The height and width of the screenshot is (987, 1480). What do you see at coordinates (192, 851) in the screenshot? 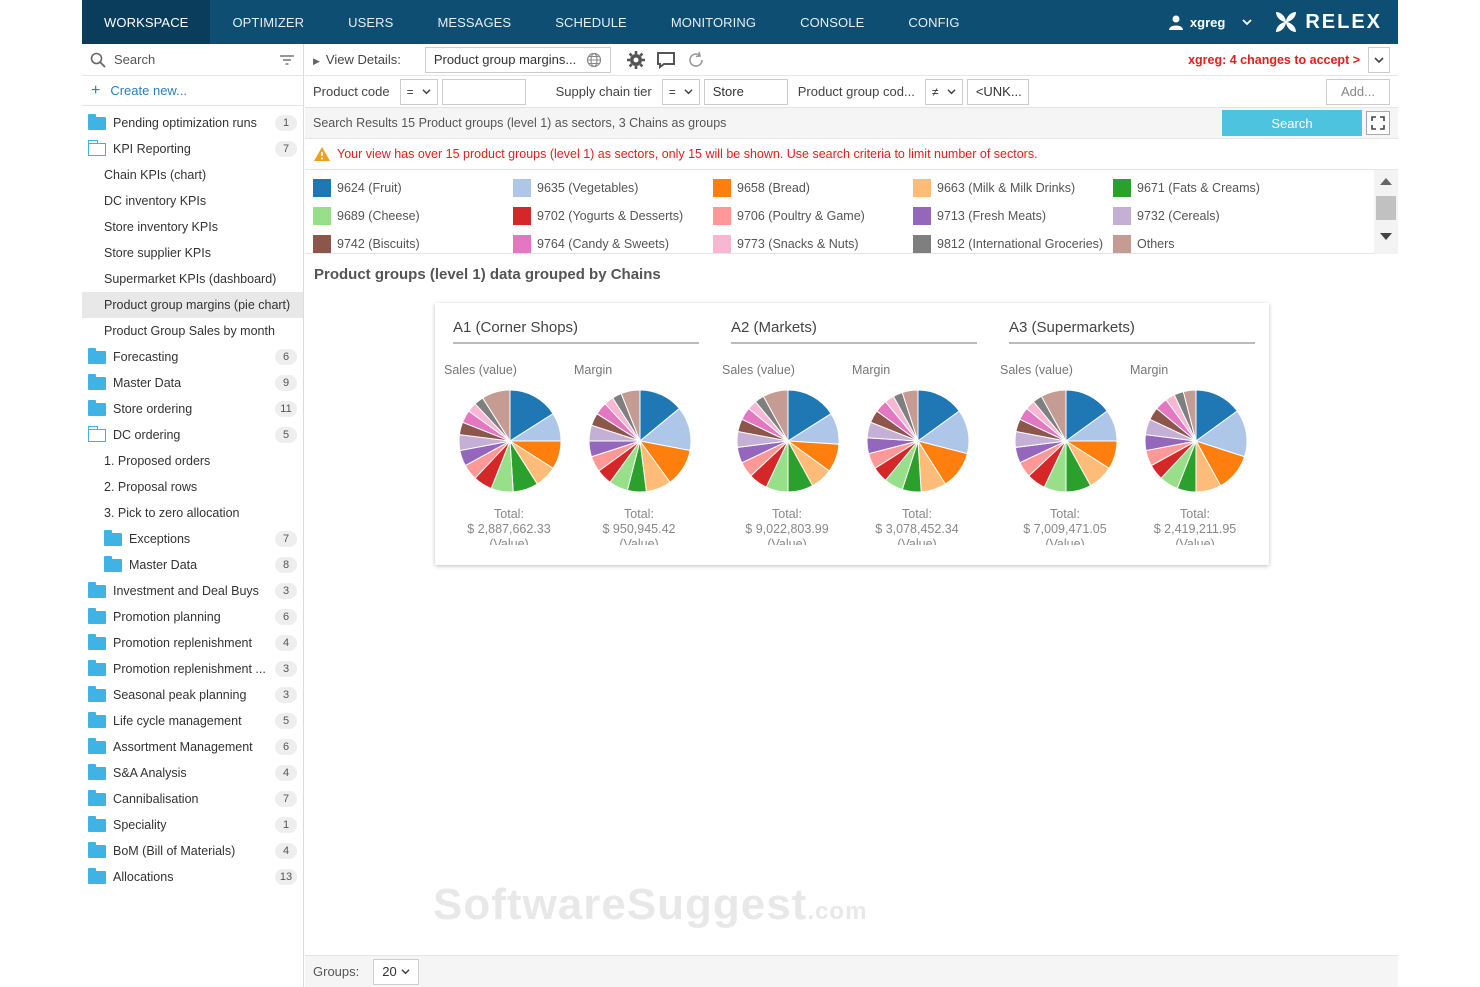
I see `sidebar-item: BoM (Bill of Materials) 4` at bounding box center [192, 851].